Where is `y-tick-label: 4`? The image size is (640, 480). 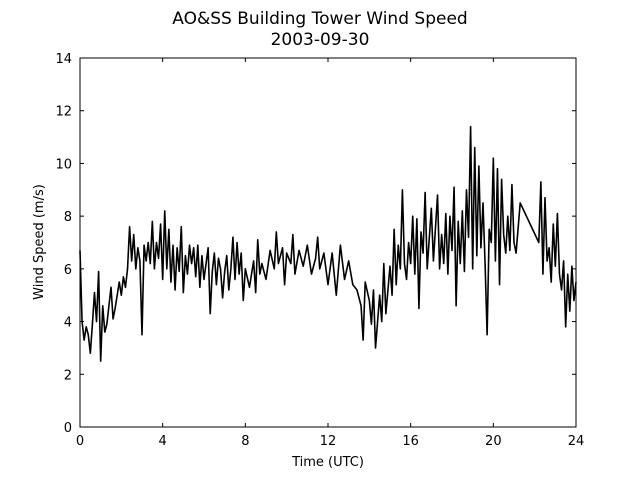
y-tick-label: 4 is located at coordinates (68, 323).